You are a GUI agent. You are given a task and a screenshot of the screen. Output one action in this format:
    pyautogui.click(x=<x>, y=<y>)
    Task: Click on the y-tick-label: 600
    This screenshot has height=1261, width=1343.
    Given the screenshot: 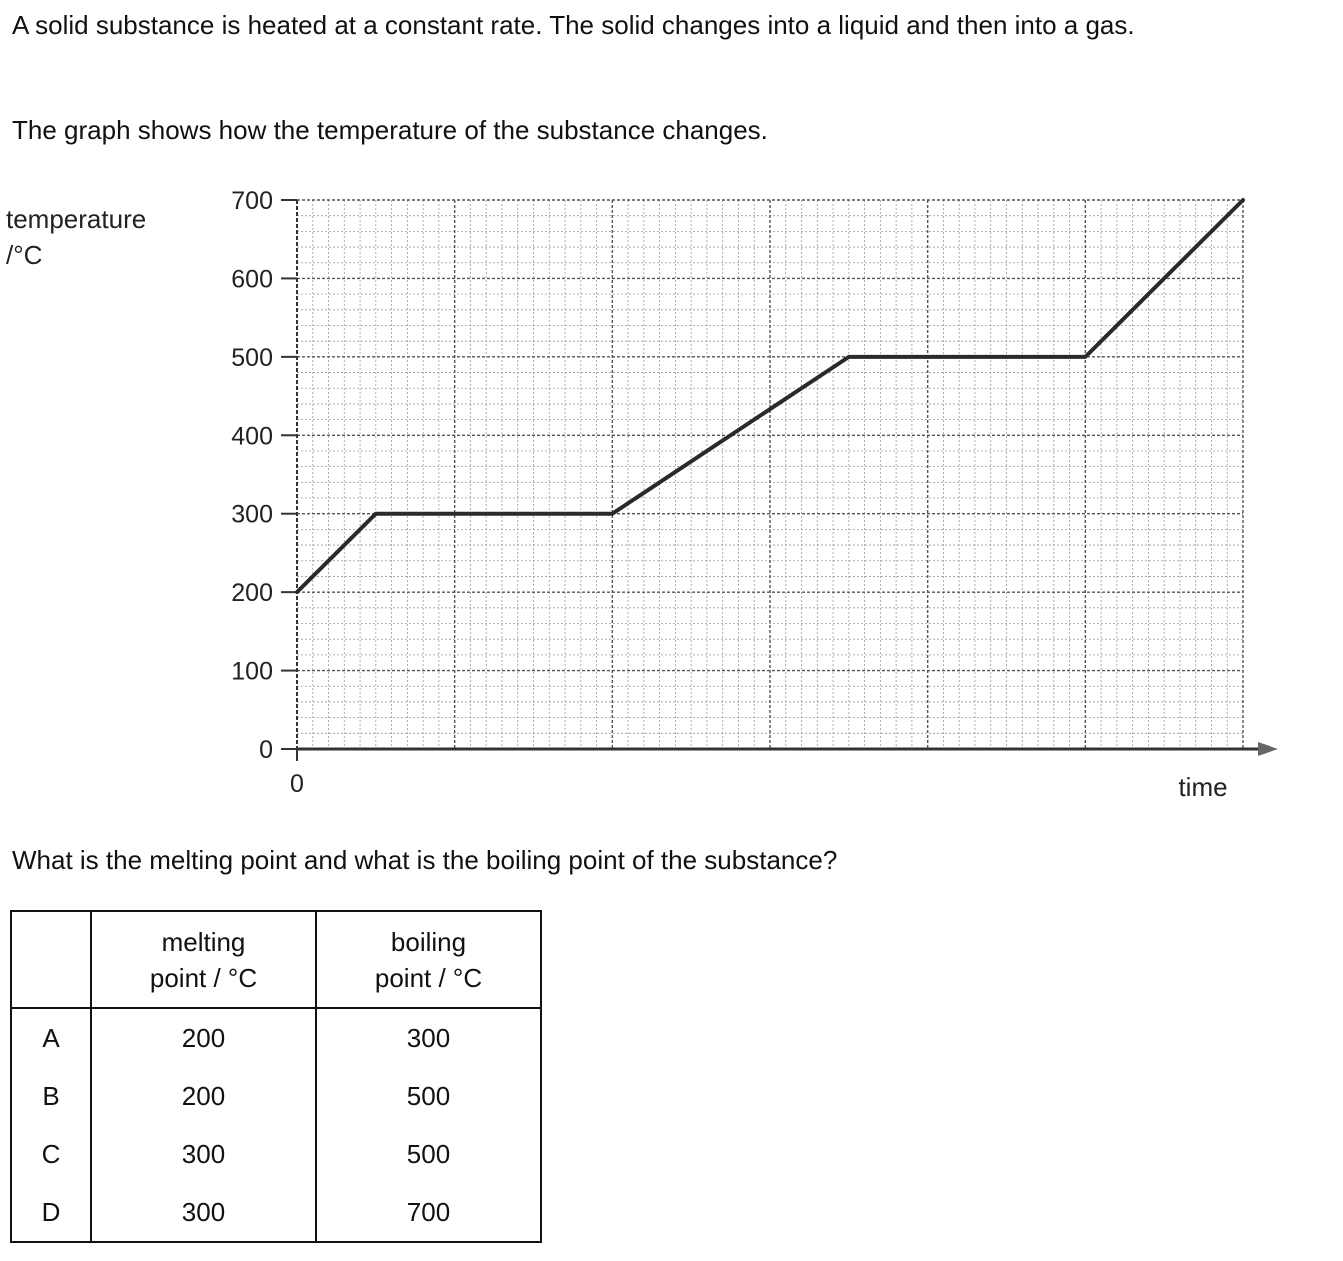 What is the action you would take?
    pyautogui.click(x=252, y=279)
    